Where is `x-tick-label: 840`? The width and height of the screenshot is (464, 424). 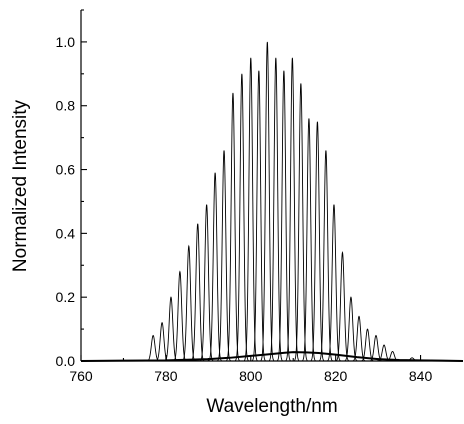 x-tick-label: 840 is located at coordinates (421, 376).